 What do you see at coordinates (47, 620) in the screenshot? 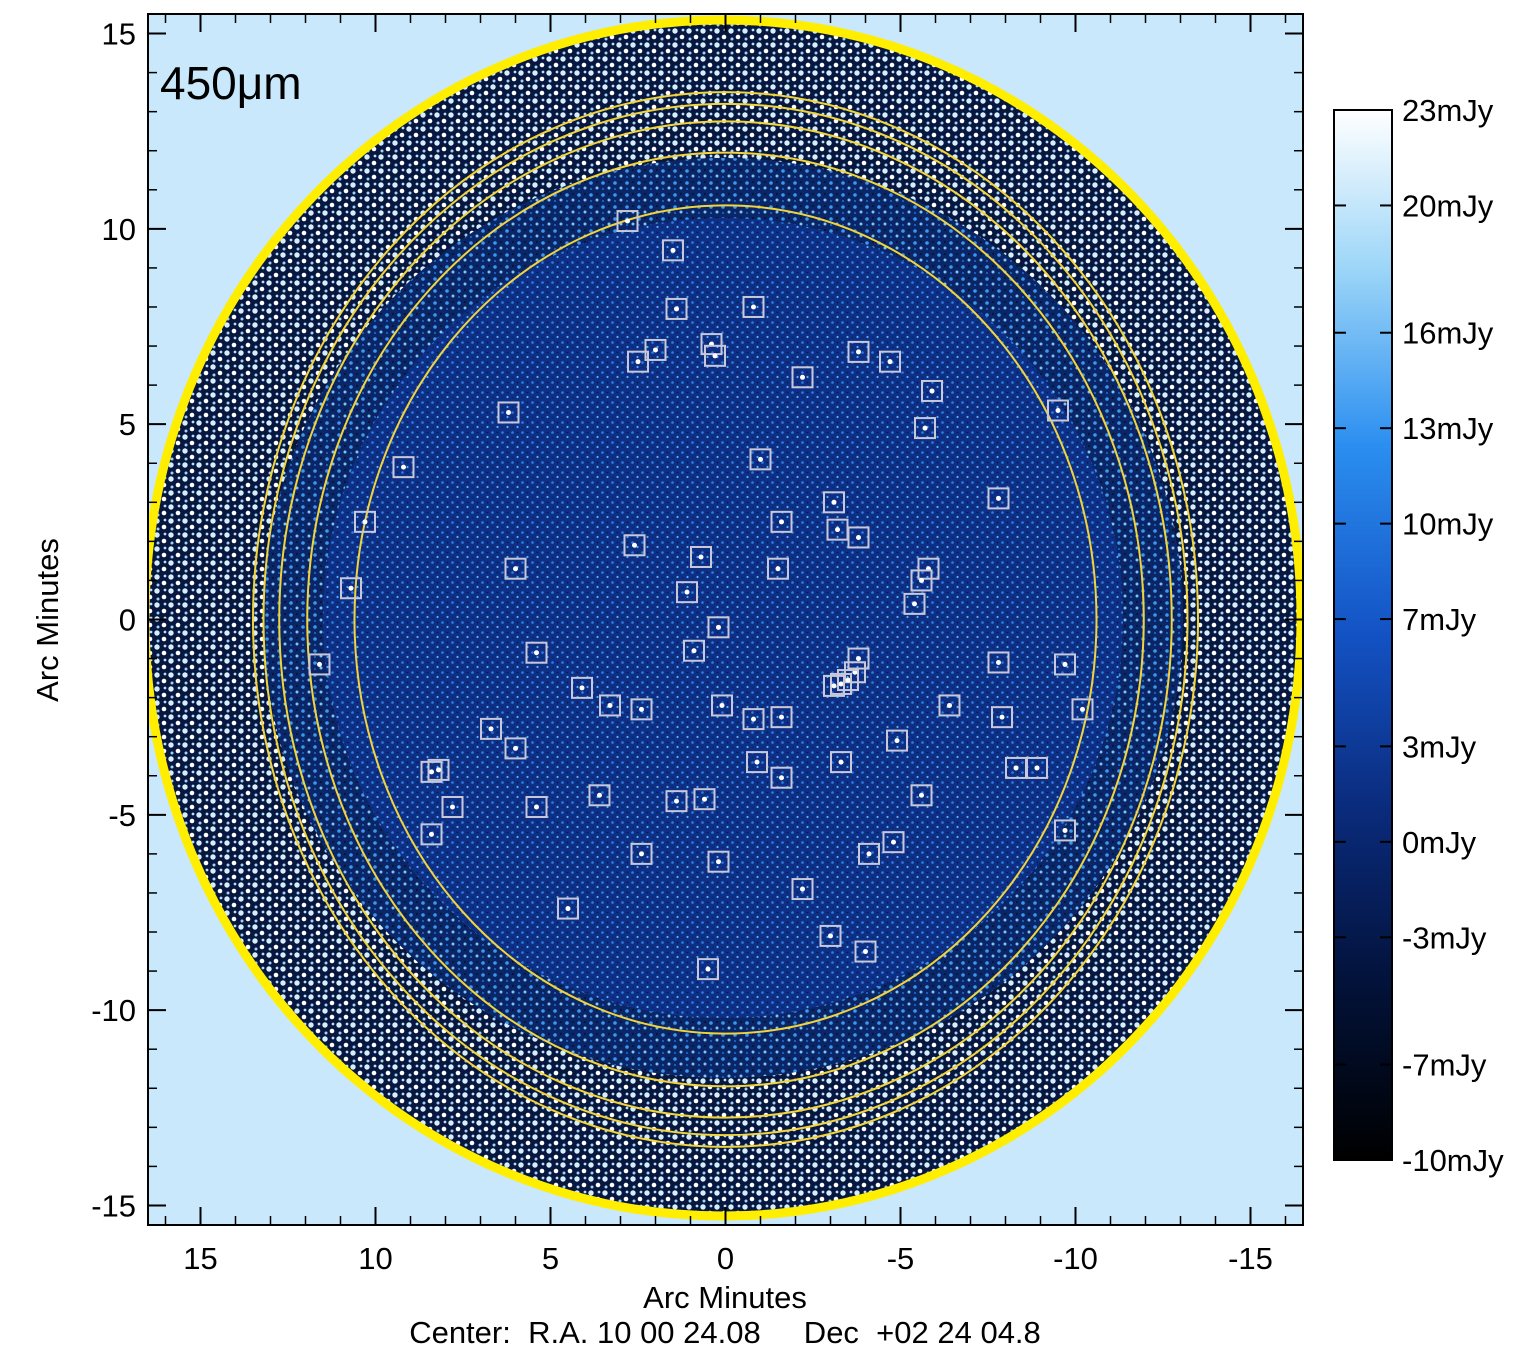
I see `y-axis-title: Arc Minutes` at bounding box center [47, 620].